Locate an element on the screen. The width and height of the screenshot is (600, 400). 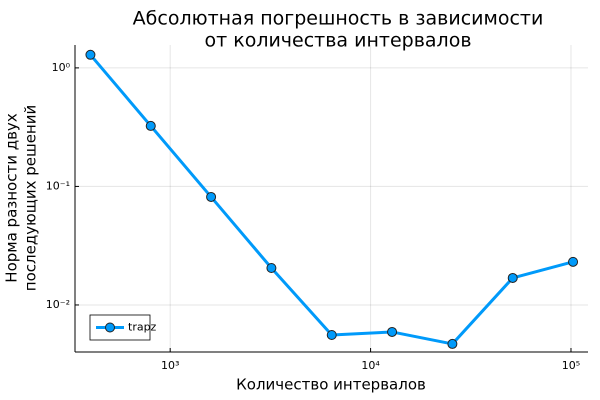
y-axis-label-line: Норма разности двух is located at coordinates (12, 198).